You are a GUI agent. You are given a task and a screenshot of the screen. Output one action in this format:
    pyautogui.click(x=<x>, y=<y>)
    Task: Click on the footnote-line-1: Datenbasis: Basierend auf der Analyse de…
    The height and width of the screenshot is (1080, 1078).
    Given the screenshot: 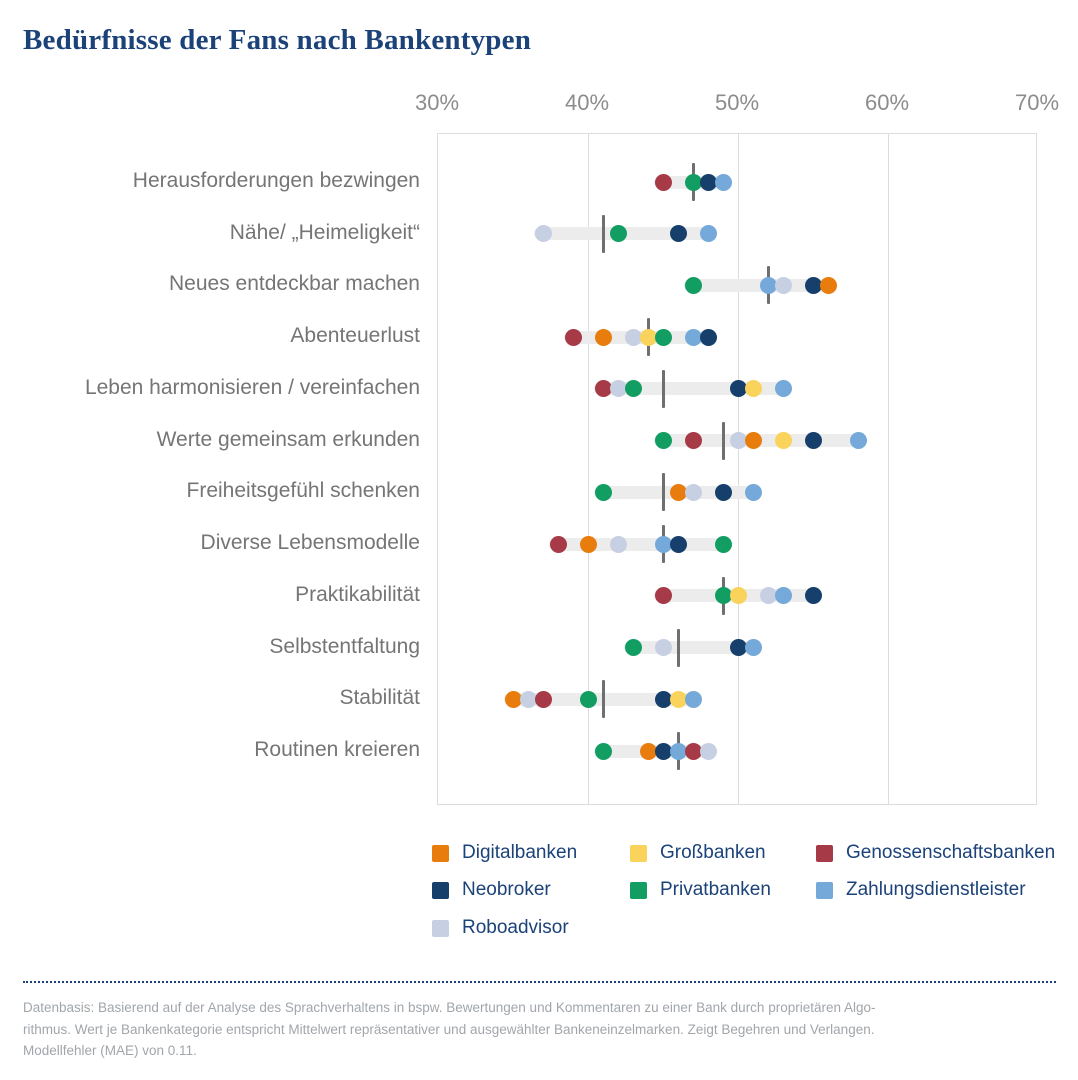 What is the action you would take?
    pyautogui.click(x=449, y=1007)
    